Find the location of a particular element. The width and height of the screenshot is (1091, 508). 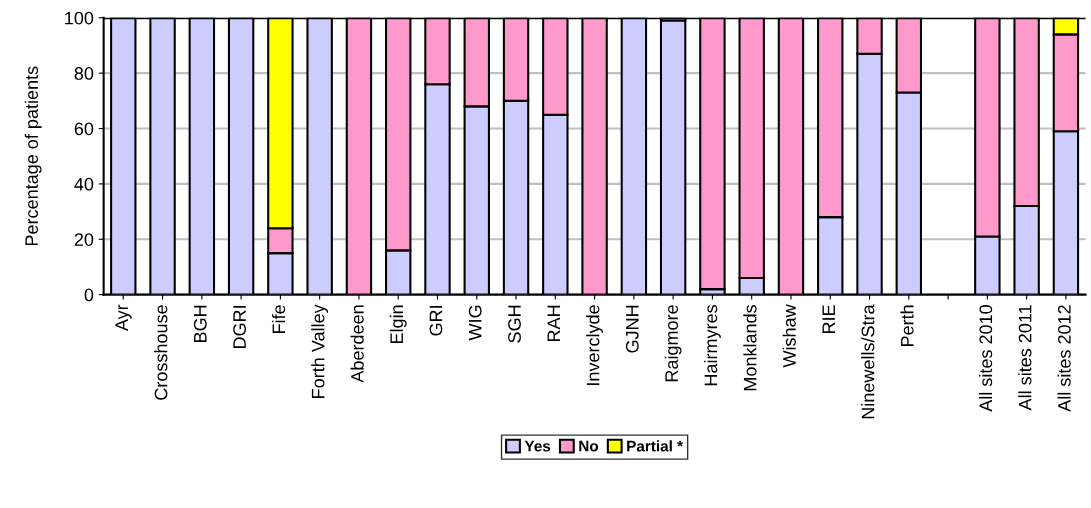

x-tick-label: BGH is located at coordinates (200, 324).